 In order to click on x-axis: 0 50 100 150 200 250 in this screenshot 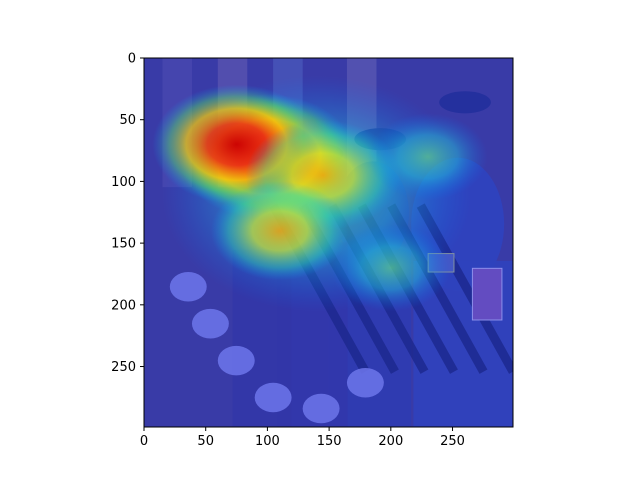, I will do `click(302, 438)`.